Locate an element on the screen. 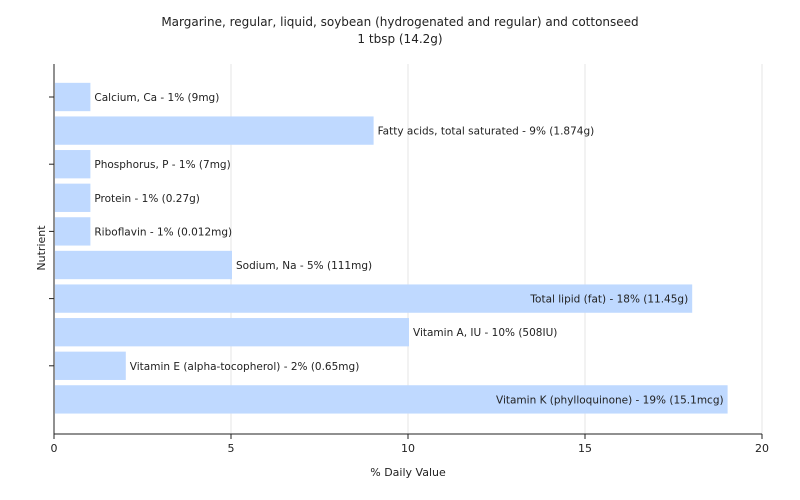  bar-data-label: Total lipid (fat) - 18% (11.45g) is located at coordinates (608, 300).